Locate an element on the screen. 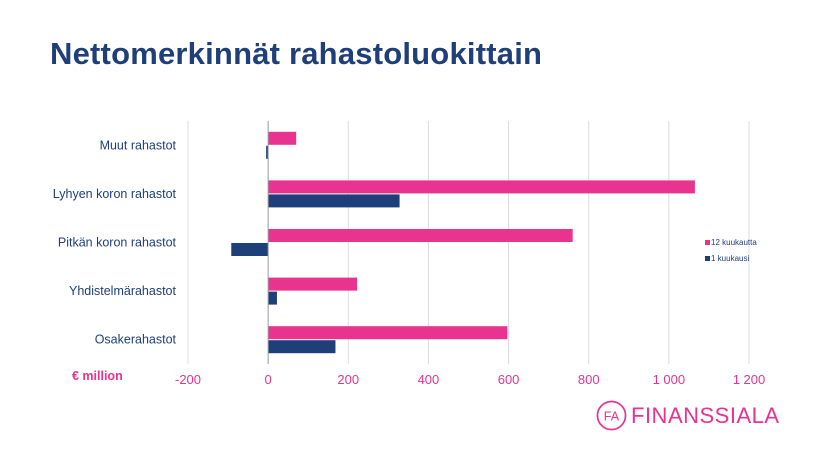 The image size is (827, 459). category-label: Lyhyen koron rahastot is located at coordinates (115, 194).